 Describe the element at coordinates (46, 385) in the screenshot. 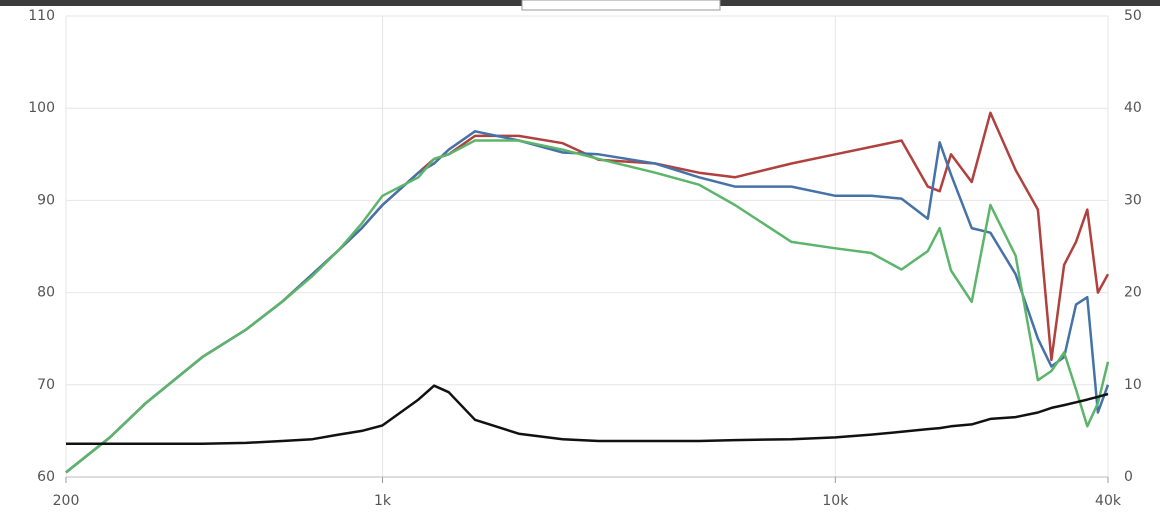

I see `y-tick-label: 70` at that location.